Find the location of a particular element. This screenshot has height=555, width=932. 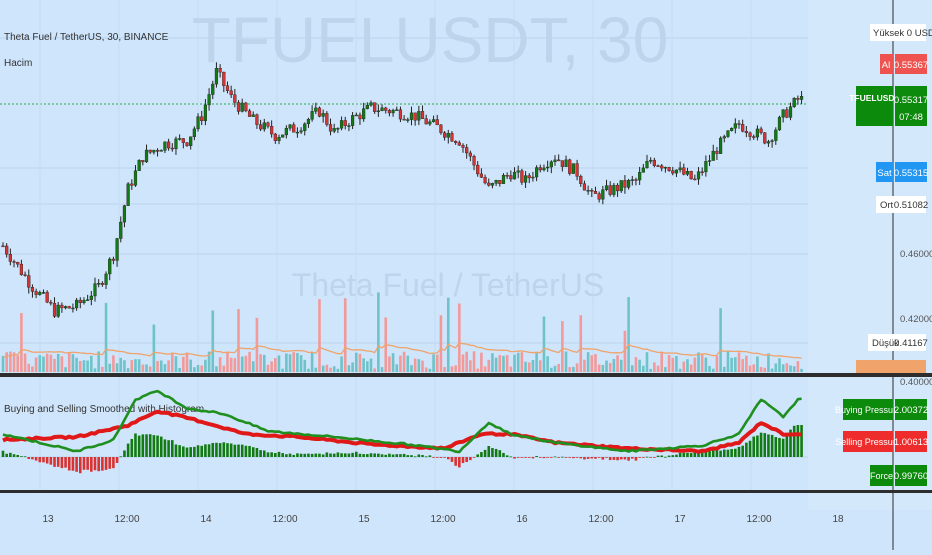

symbol-title: Theta Fuel / TetherUS, 30, BINANCE is located at coordinates (86, 37).